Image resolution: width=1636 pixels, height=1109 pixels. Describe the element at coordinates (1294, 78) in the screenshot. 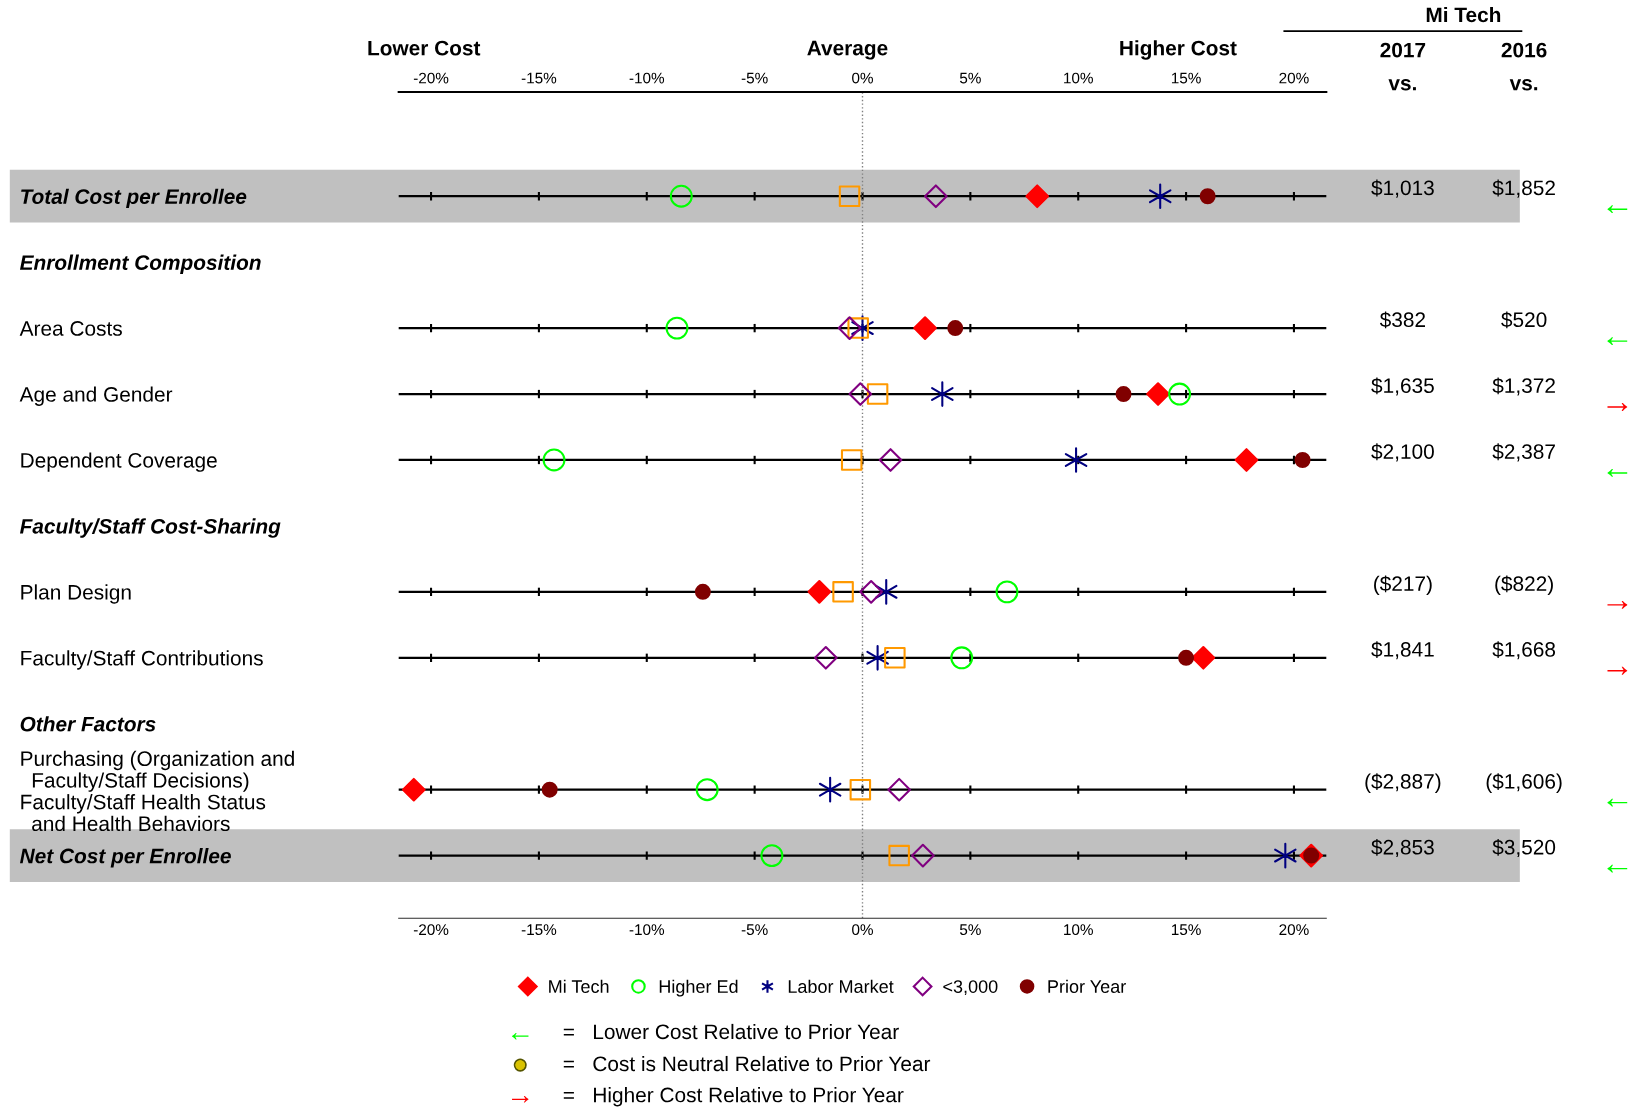

I see `x2-tick-label: 20%` at that location.